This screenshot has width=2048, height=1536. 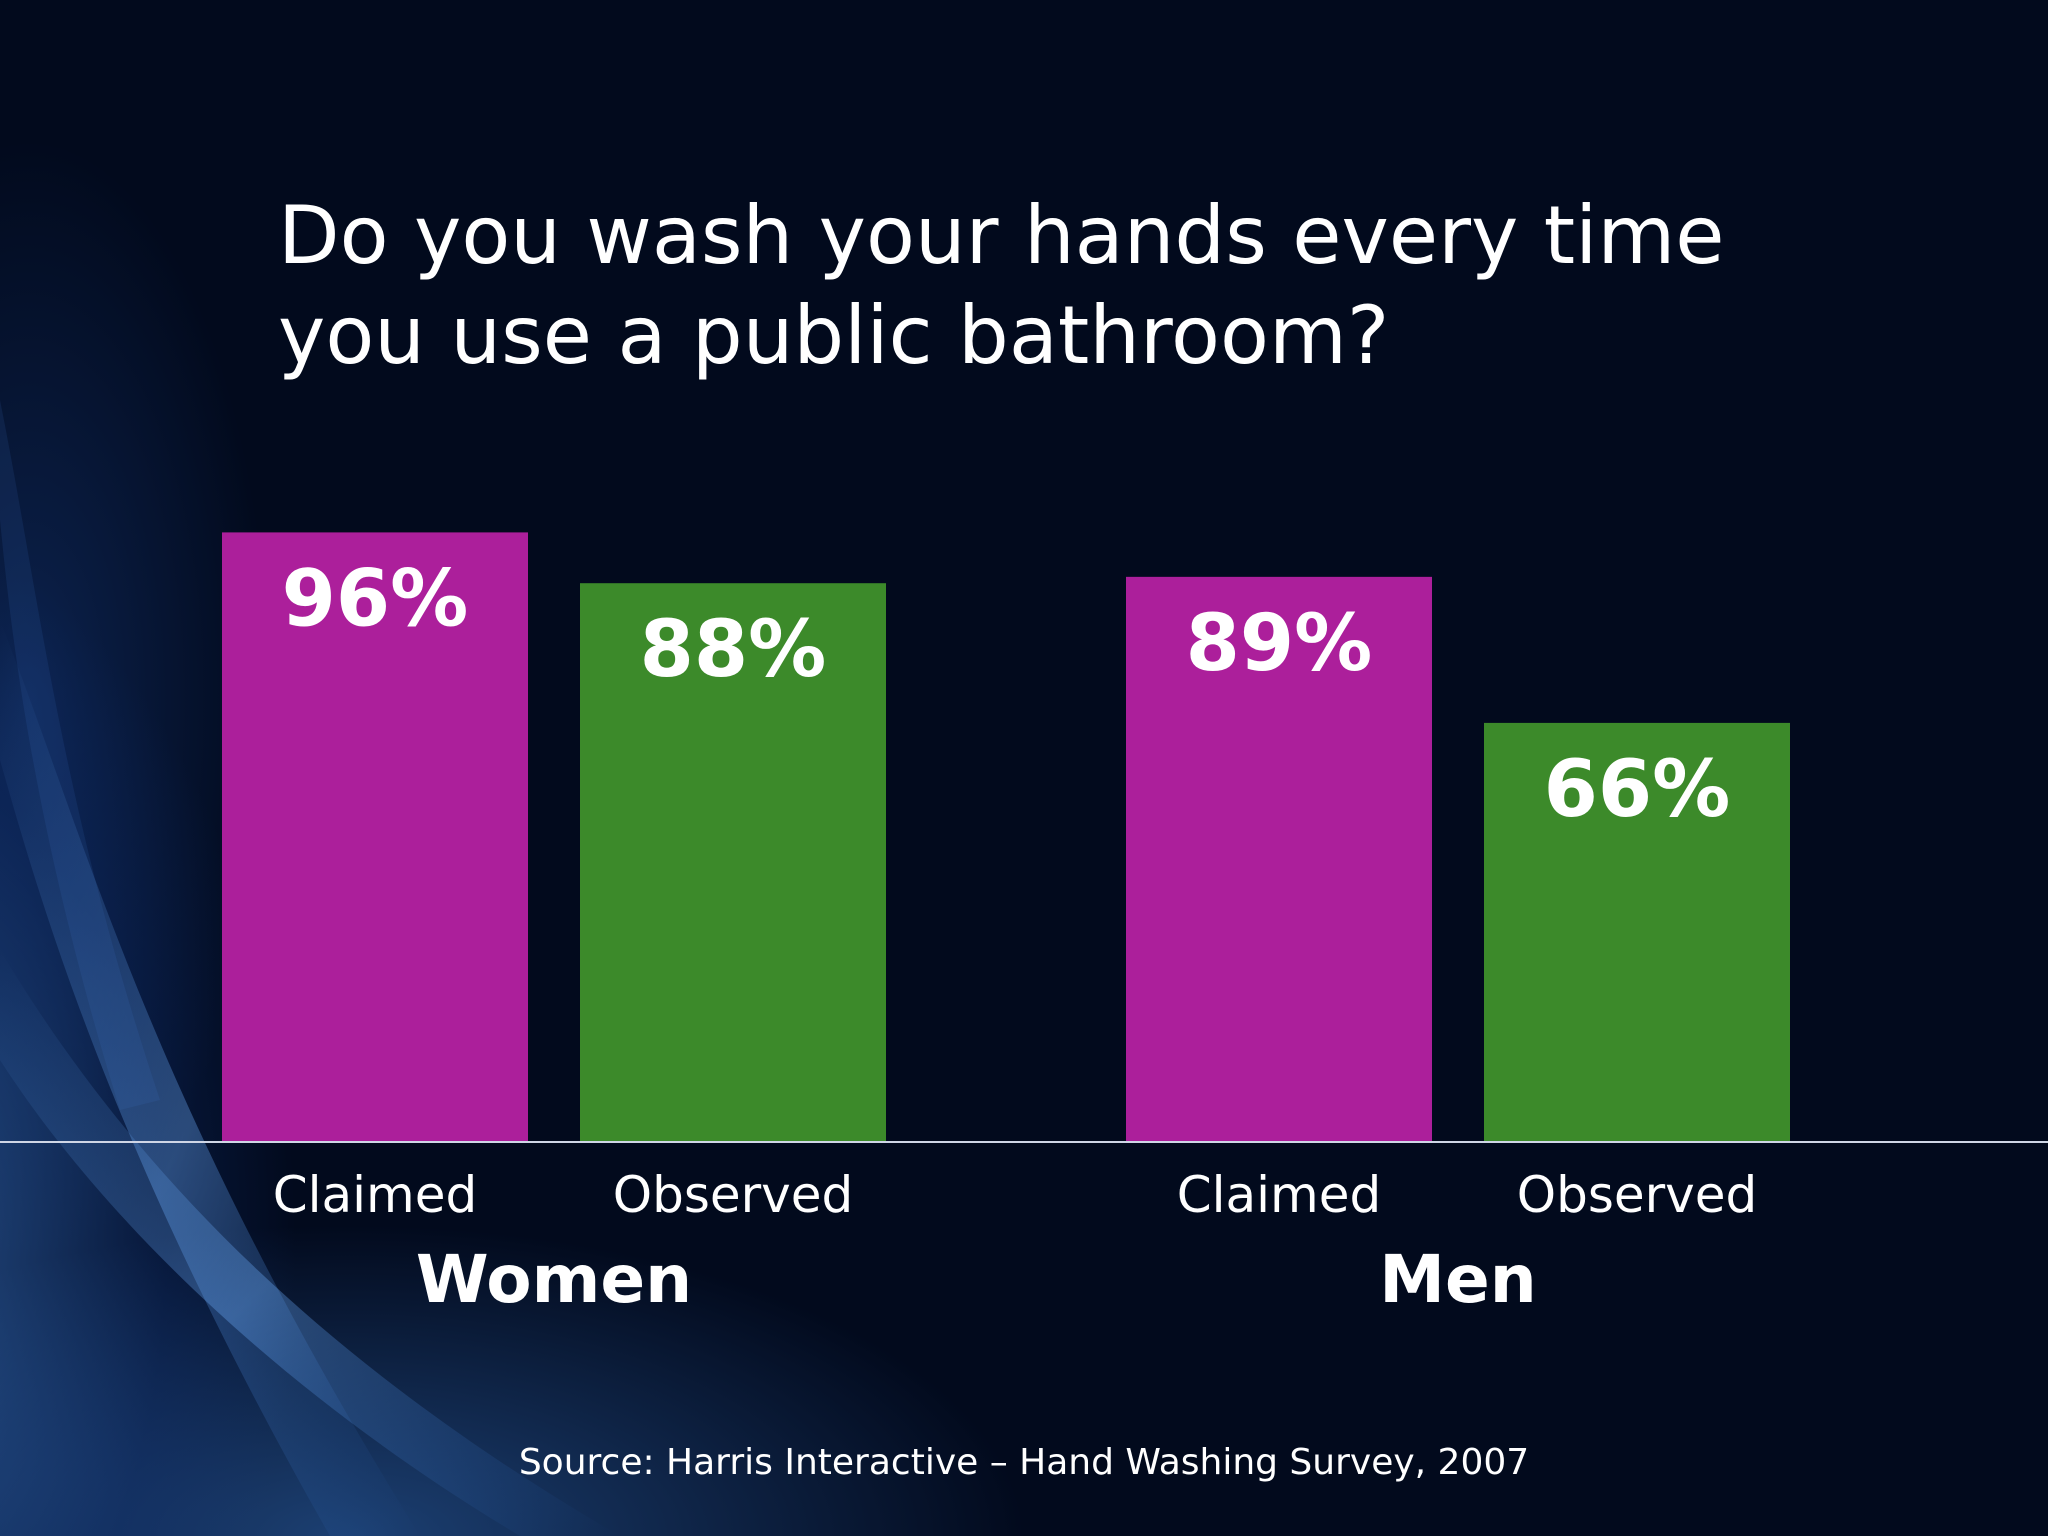 What do you see at coordinates (1279, 859) in the screenshot?
I see `bar-men-claimed` at bounding box center [1279, 859].